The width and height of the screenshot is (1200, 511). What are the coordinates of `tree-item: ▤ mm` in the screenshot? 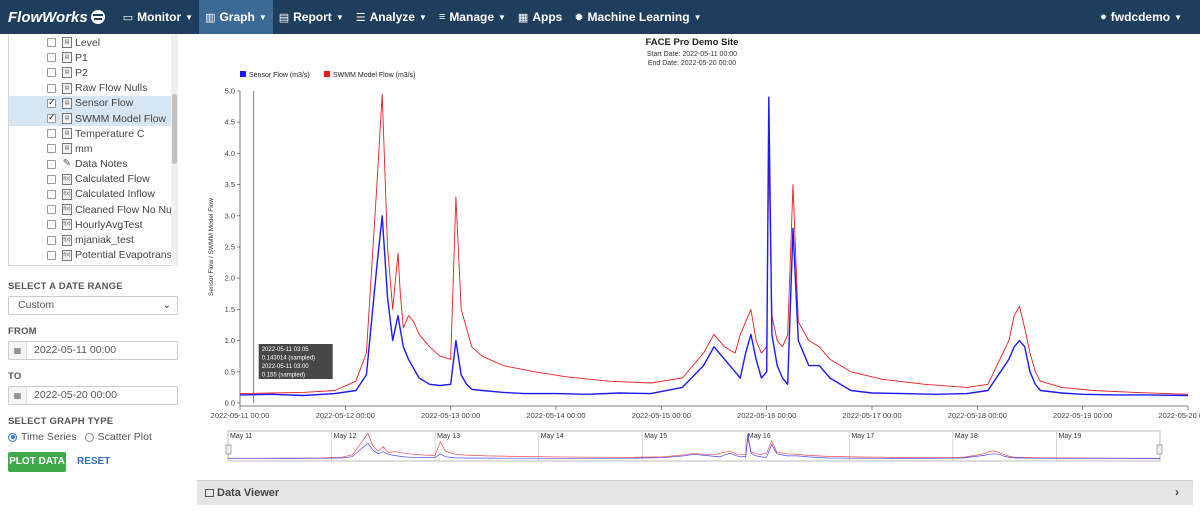 It's located at (93, 148).